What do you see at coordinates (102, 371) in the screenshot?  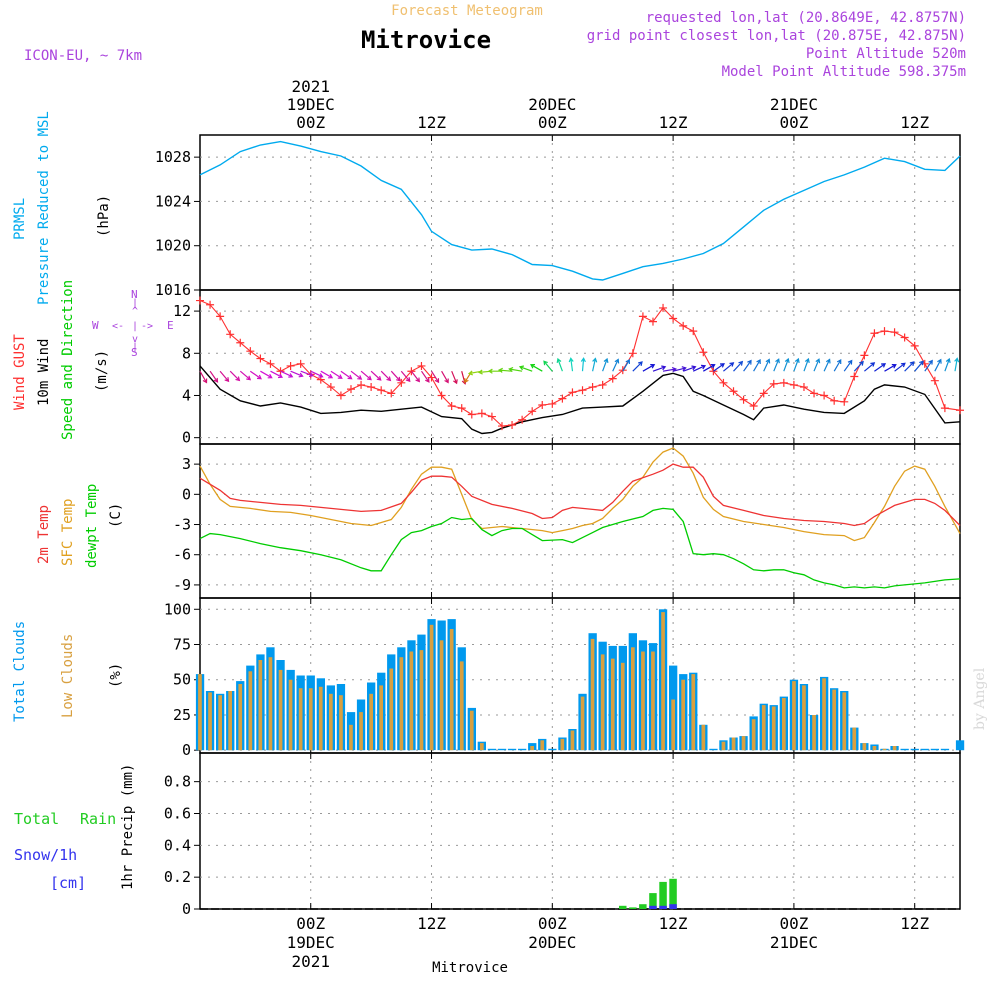 I see `wind-unit: (m/s)` at bounding box center [102, 371].